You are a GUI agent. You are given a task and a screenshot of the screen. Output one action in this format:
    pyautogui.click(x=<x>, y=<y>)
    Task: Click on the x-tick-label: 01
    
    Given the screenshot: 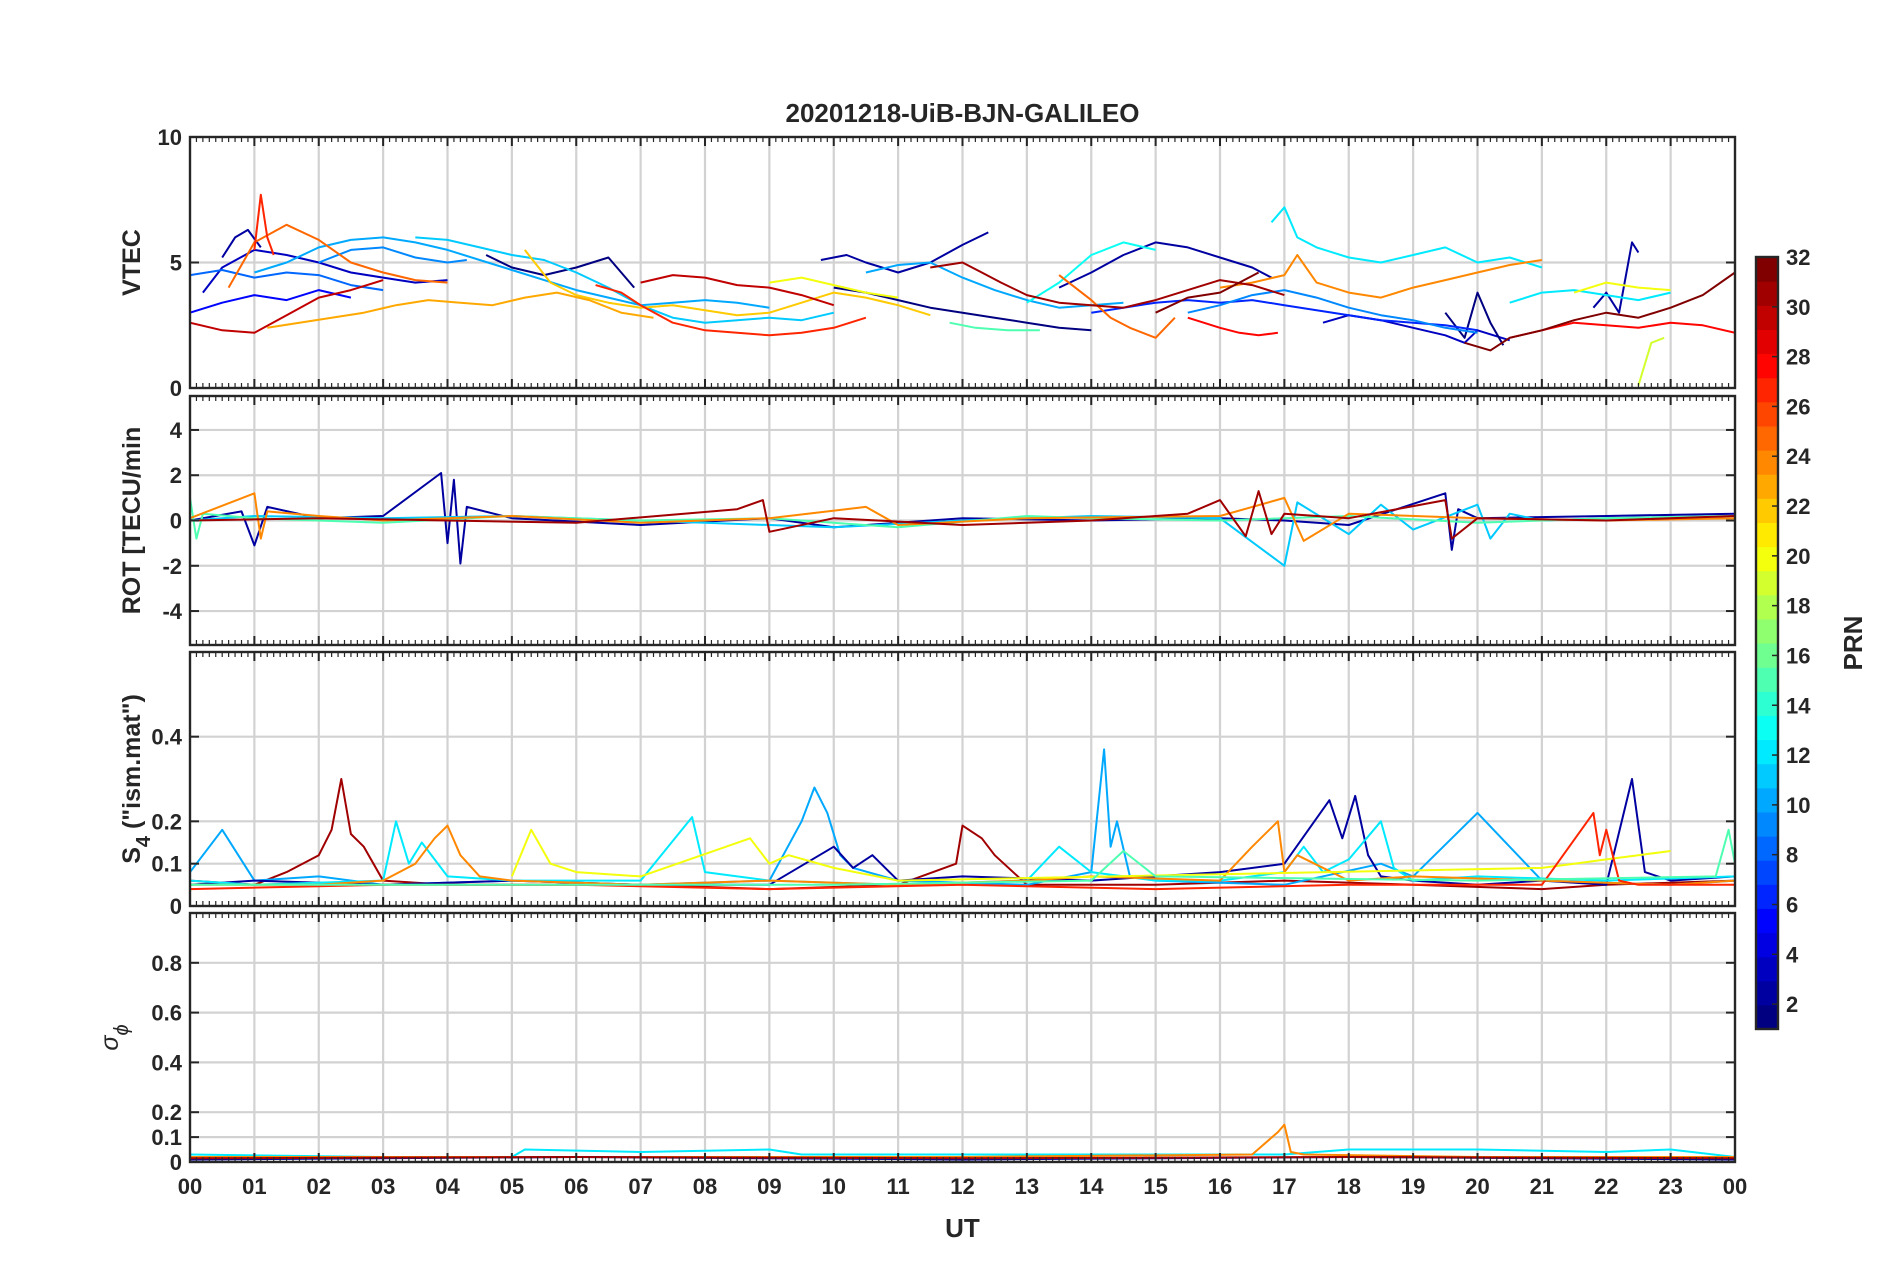 What is the action you would take?
    pyautogui.click(x=254, y=1186)
    